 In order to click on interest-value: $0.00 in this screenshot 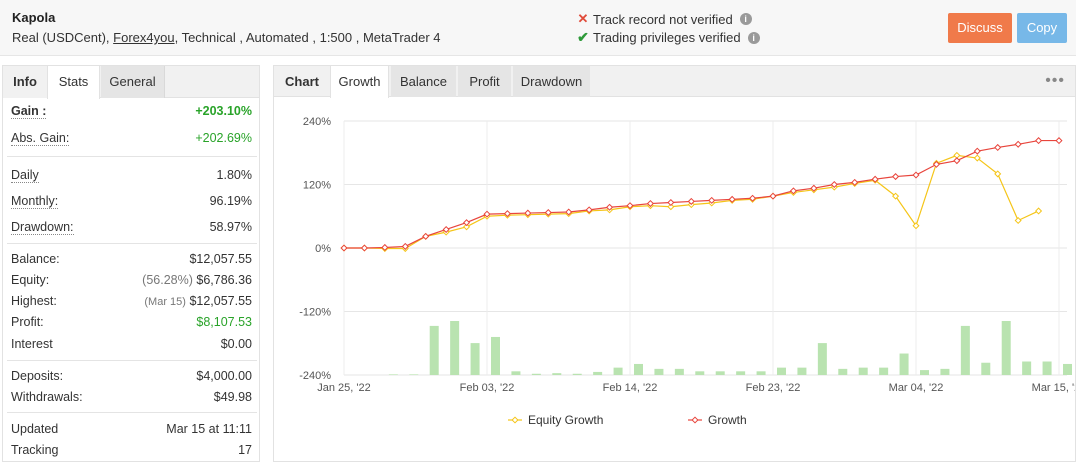, I will do `click(236, 344)`.